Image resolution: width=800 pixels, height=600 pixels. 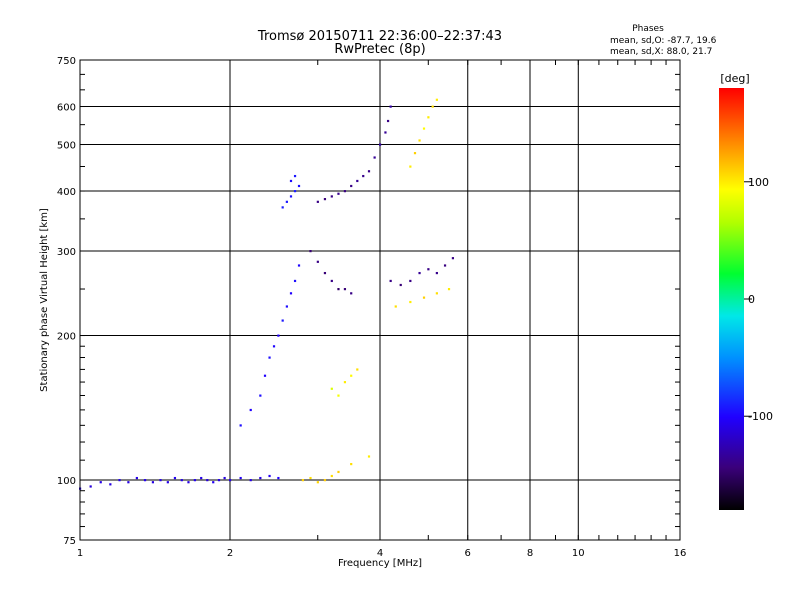 I want to click on x-tick-label: 16, so click(x=680, y=553).